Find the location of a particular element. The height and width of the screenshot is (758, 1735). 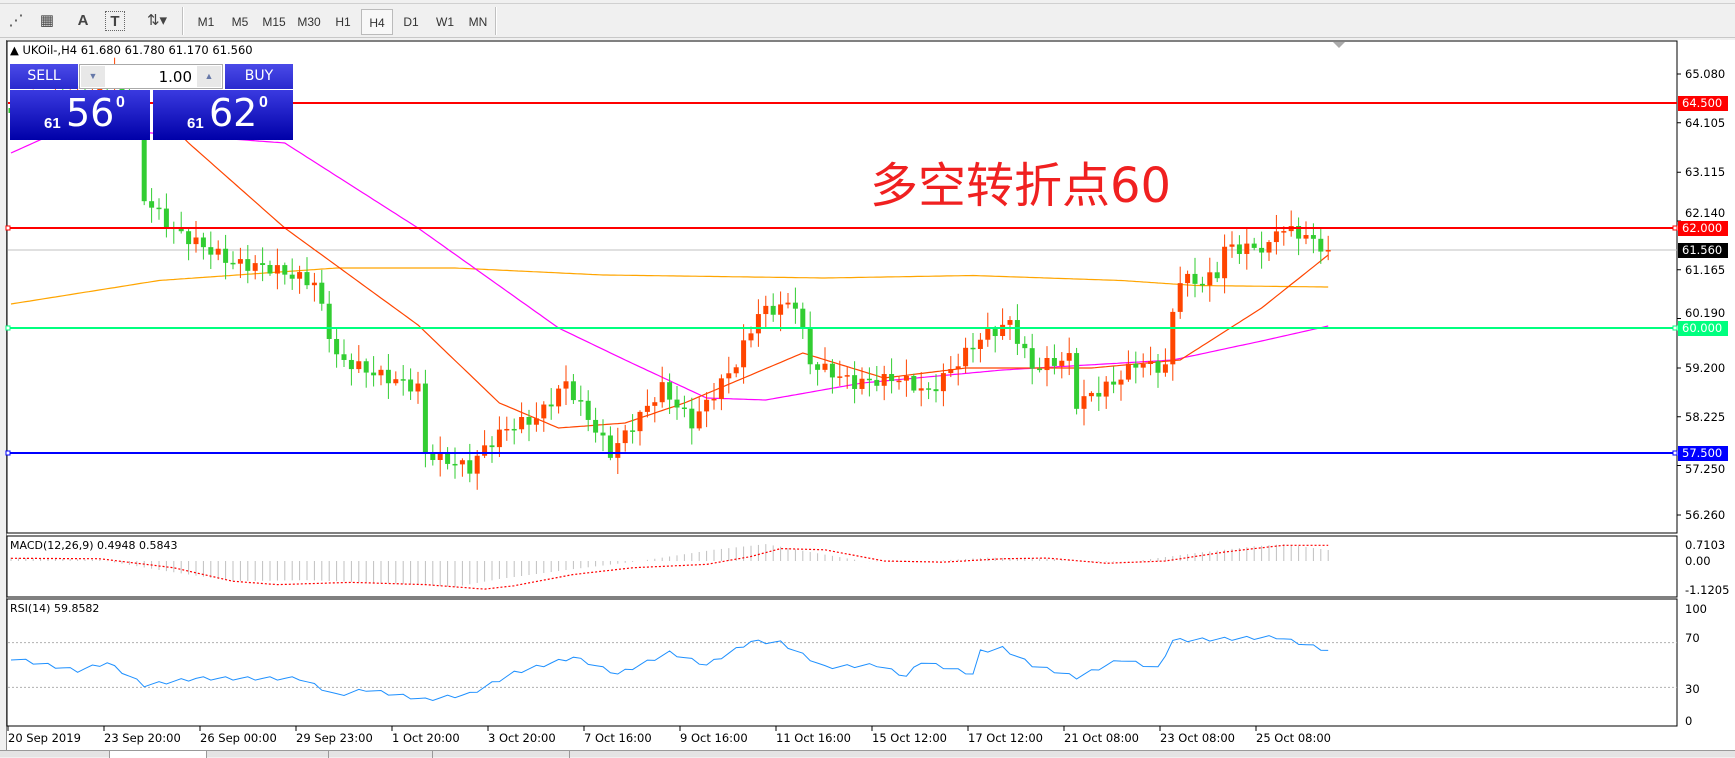

lot-decrease-icon: ▼ is located at coordinates (93, 76).